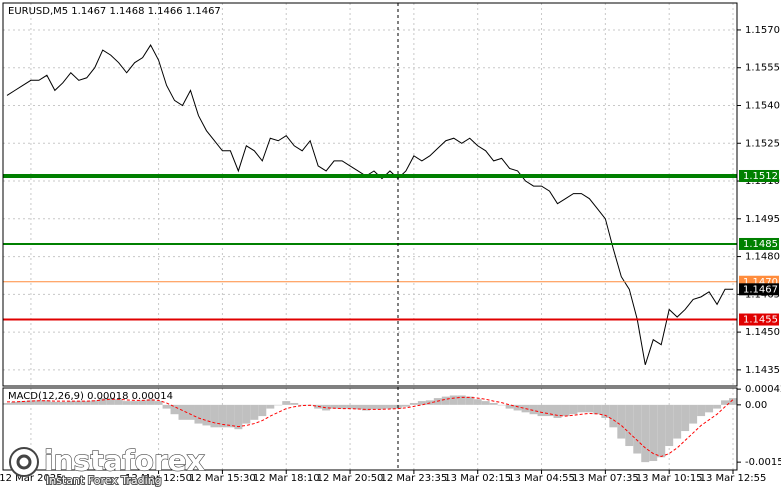 The image size is (781, 493). What do you see at coordinates (762, 105) in the screenshot?
I see `y-tick-label: 1.1540` at bounding box center [762, 105].